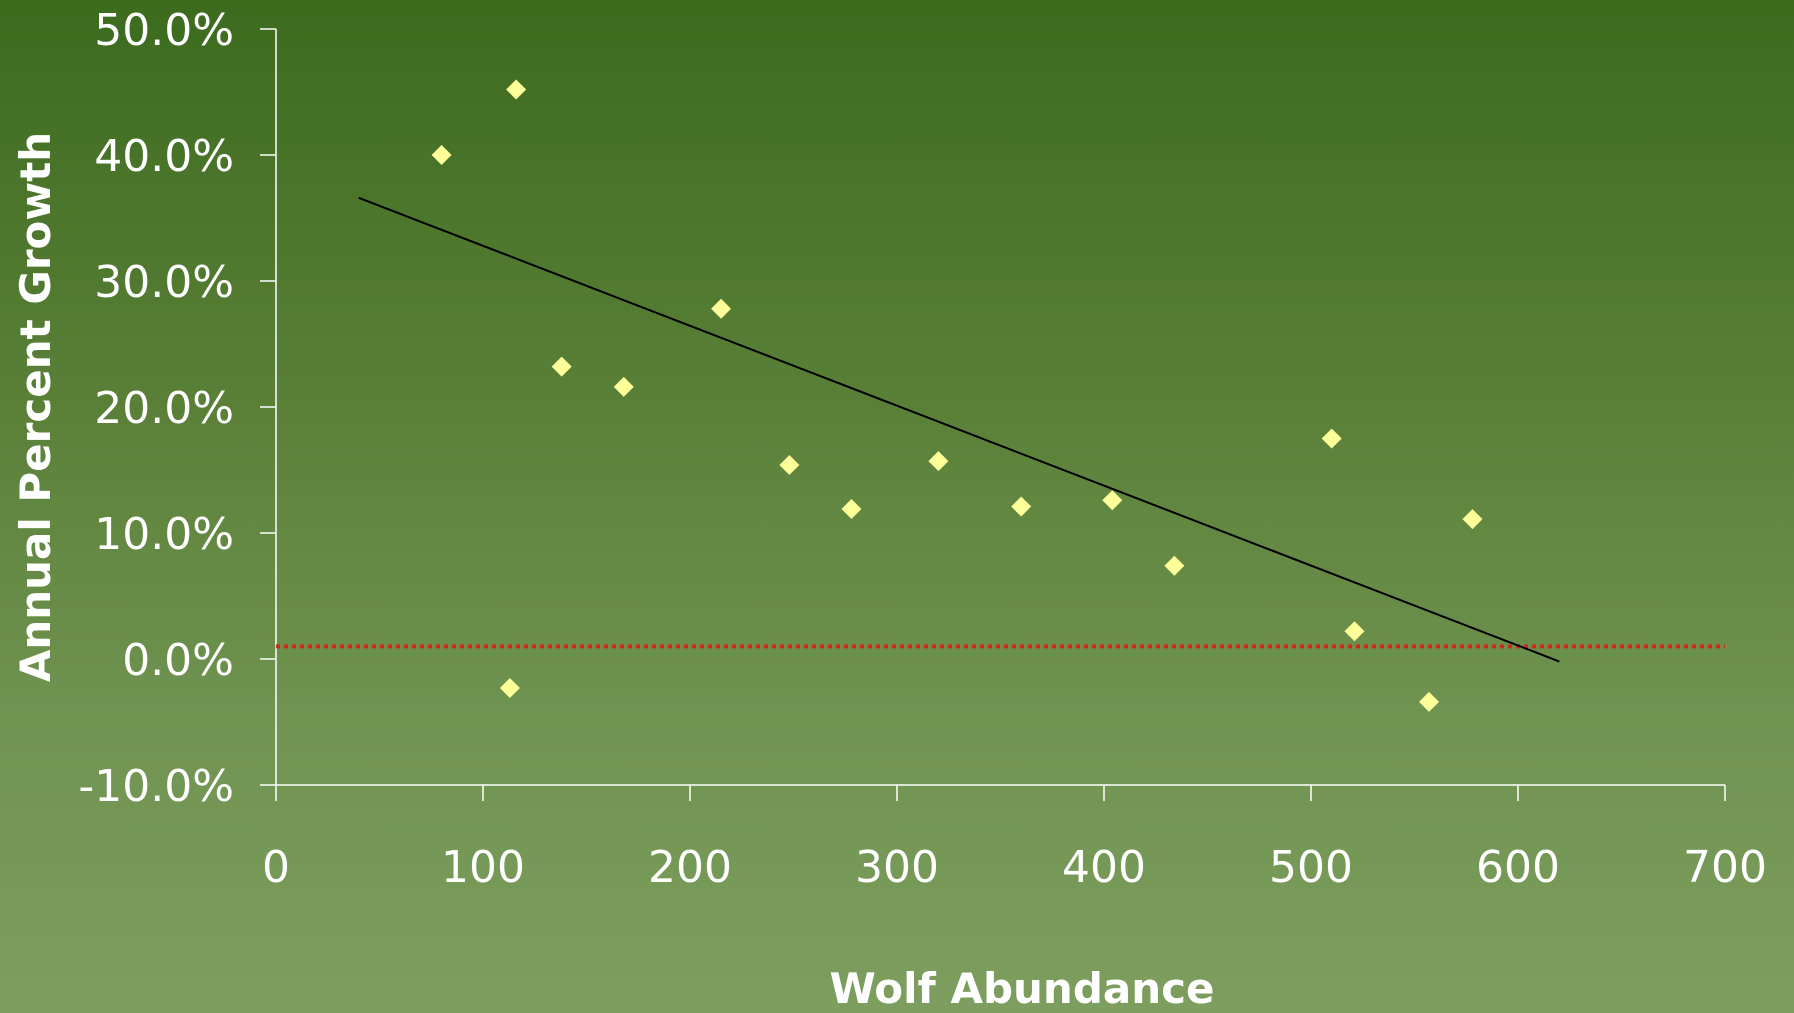  I want to click on x-tick-label: 300, so click(897, 867).